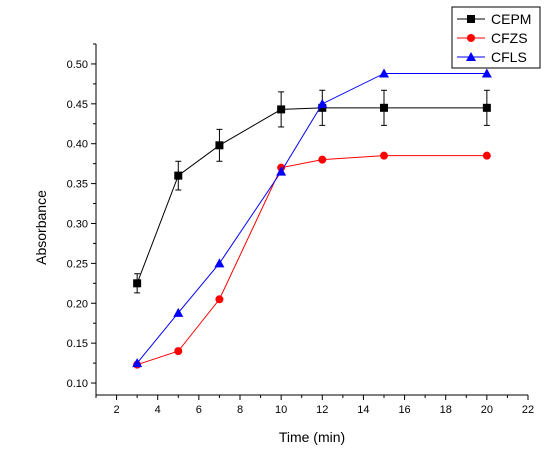  I want to click on y-axis-title: Absorbance, so click(41, 227).